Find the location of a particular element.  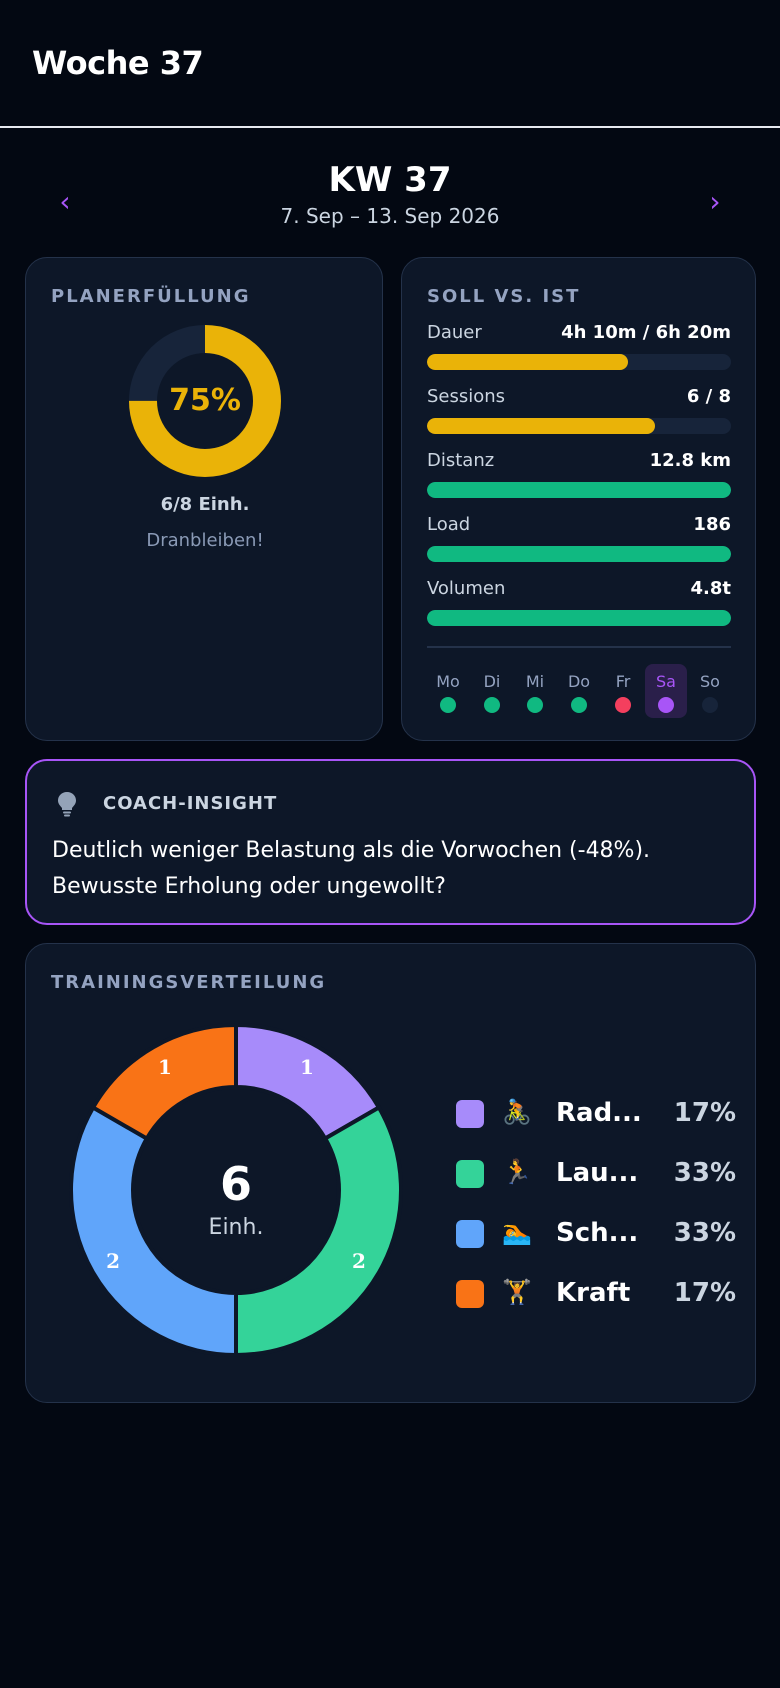

divider is located at coordinates (579, 647).